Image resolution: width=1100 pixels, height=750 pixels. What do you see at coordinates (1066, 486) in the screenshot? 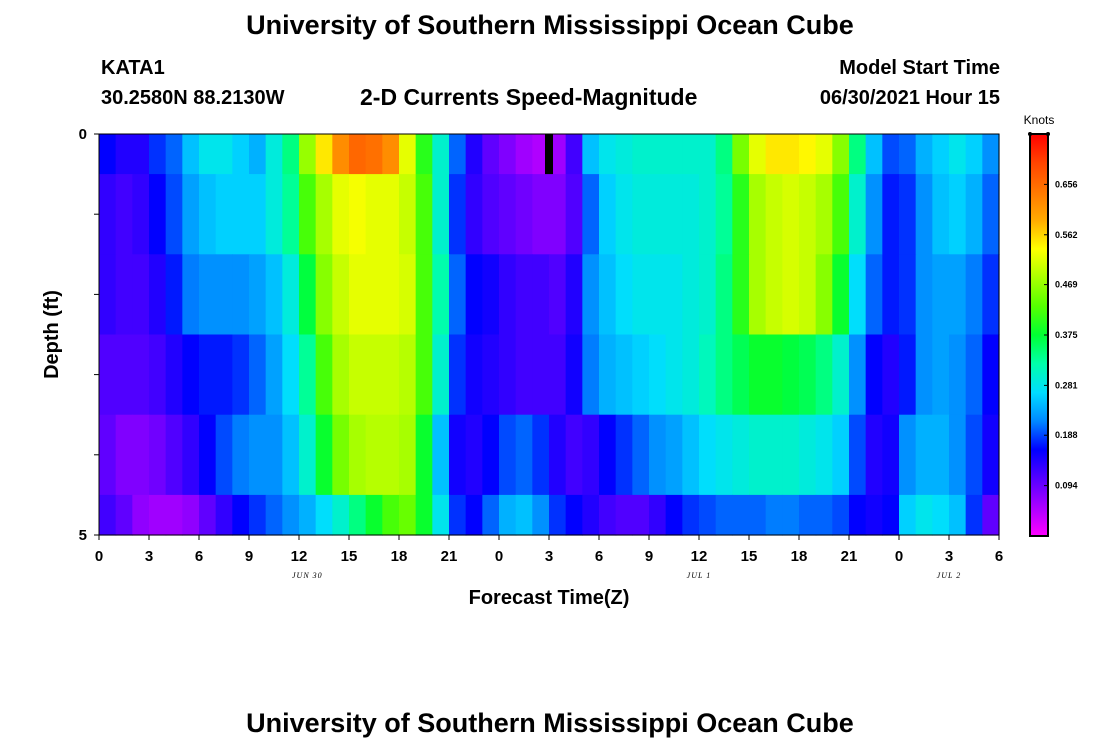
I see `colorbar-tick-label: 0.094` at bounding box center [1066, 486].